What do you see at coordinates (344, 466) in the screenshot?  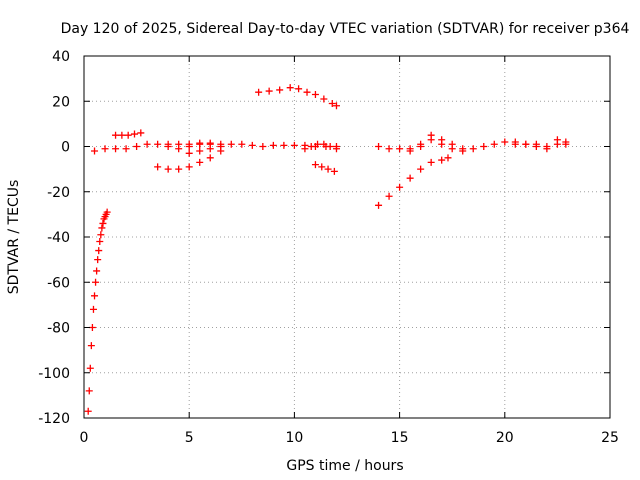 I see `x-axis-label: GPS time / hours` at bounding box center [344, 466].